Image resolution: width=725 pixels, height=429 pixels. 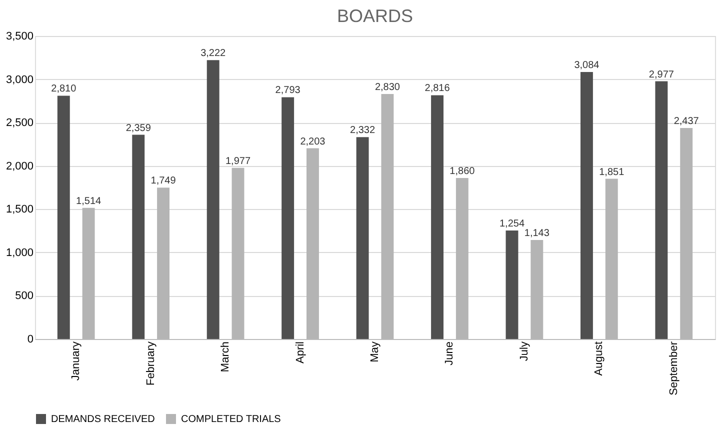 What do you see at coordinates (313, 142) in the screenshot?
I see `data-label: 2,203` at bounding box center [313, 142].